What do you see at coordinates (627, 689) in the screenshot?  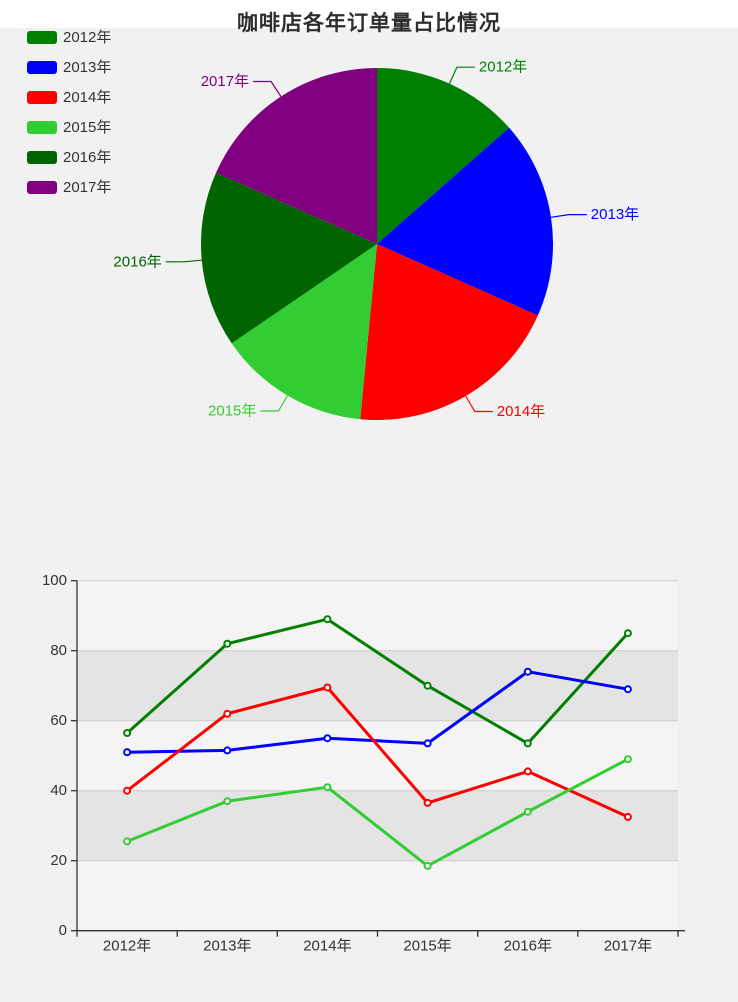 I see `blue-line-marker-2017年` at bounding box center [627, 689].